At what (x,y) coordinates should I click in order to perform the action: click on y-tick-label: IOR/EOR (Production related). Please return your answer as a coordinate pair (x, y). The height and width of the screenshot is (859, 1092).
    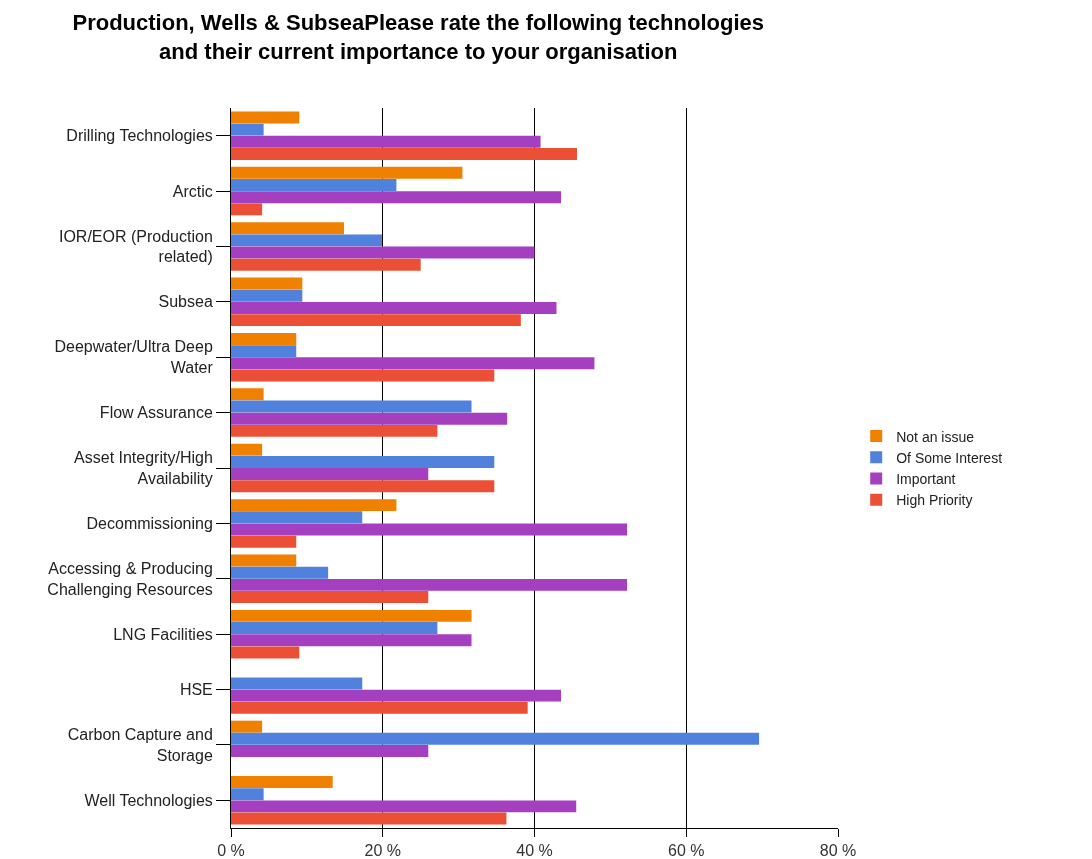
    Looking at the image, I should click on (135, 246).